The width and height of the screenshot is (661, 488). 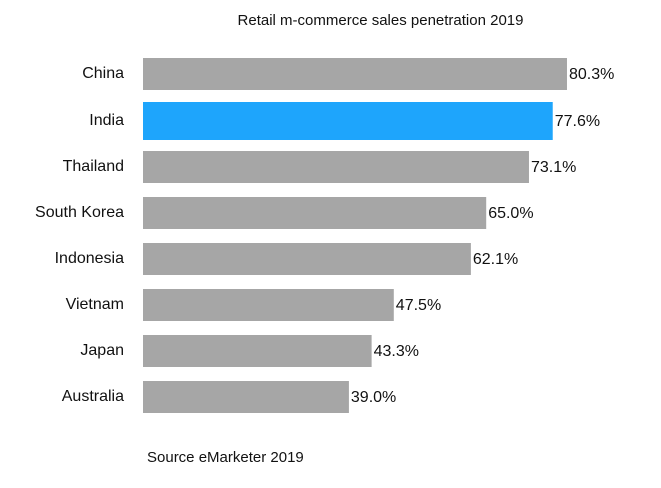 I want to click on category-label: Indonesia, so click(x=89, y=258).